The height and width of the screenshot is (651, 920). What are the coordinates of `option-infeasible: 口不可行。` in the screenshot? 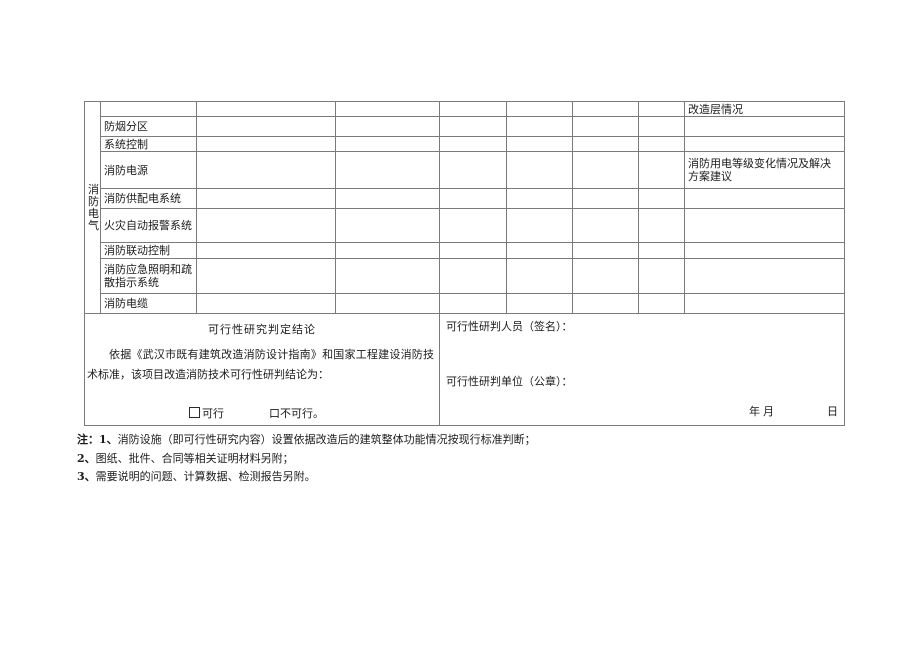 It's located at (296, 413).